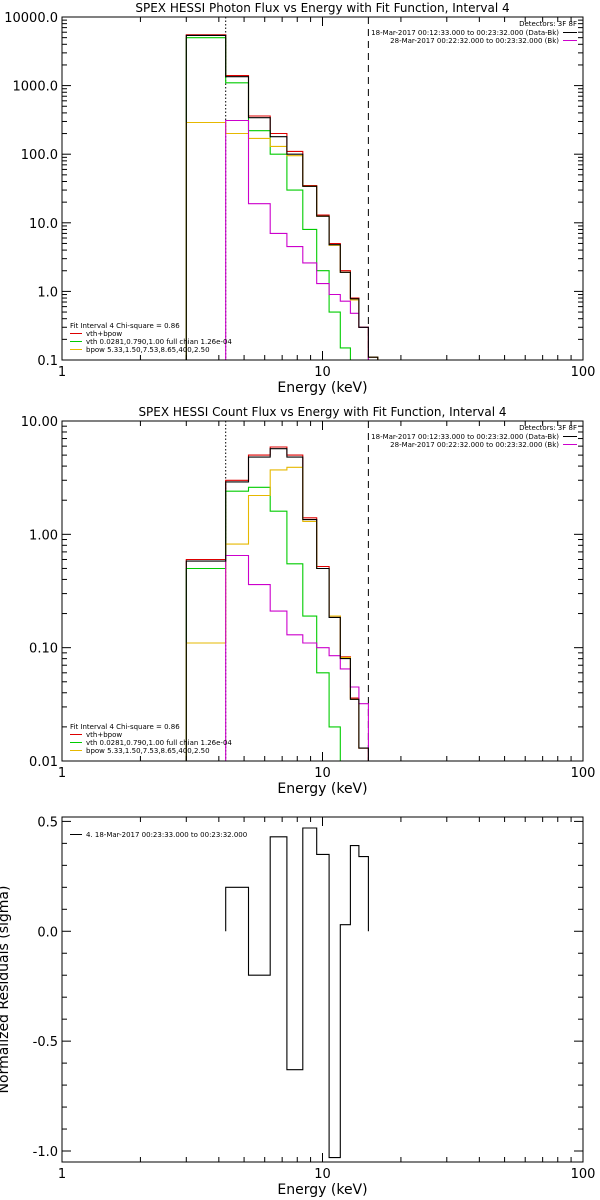  Describe the element at coordinates (36, 87) in the screenshot. I see `y-tick-label: 1000.0` at that location.